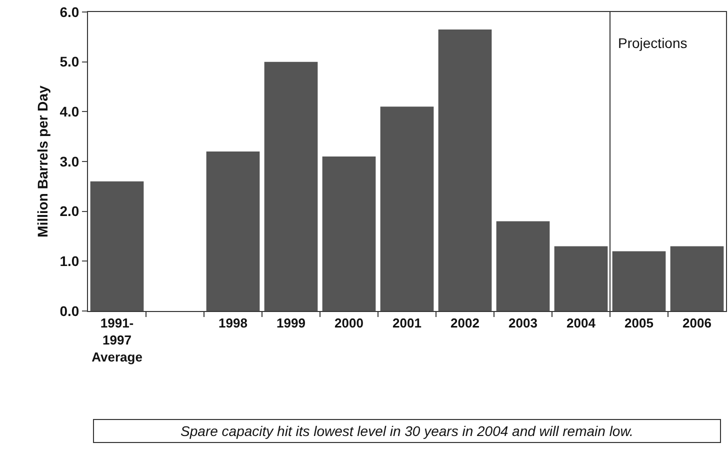 This screenshot has width=728, height=452. Describe the element at coordinates (523, 323) in the screenshot. I see `x-tick-label: 2003` at that location.